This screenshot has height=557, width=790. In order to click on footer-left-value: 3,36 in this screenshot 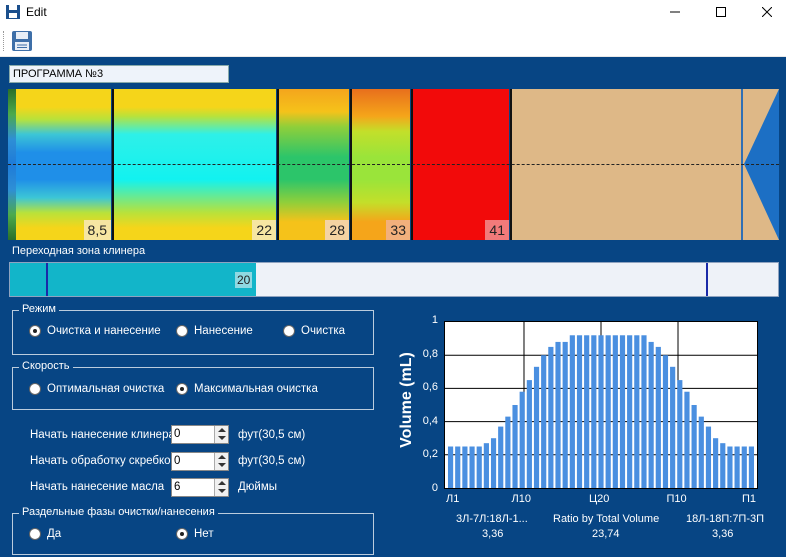, I will do `click(493, 534)`.